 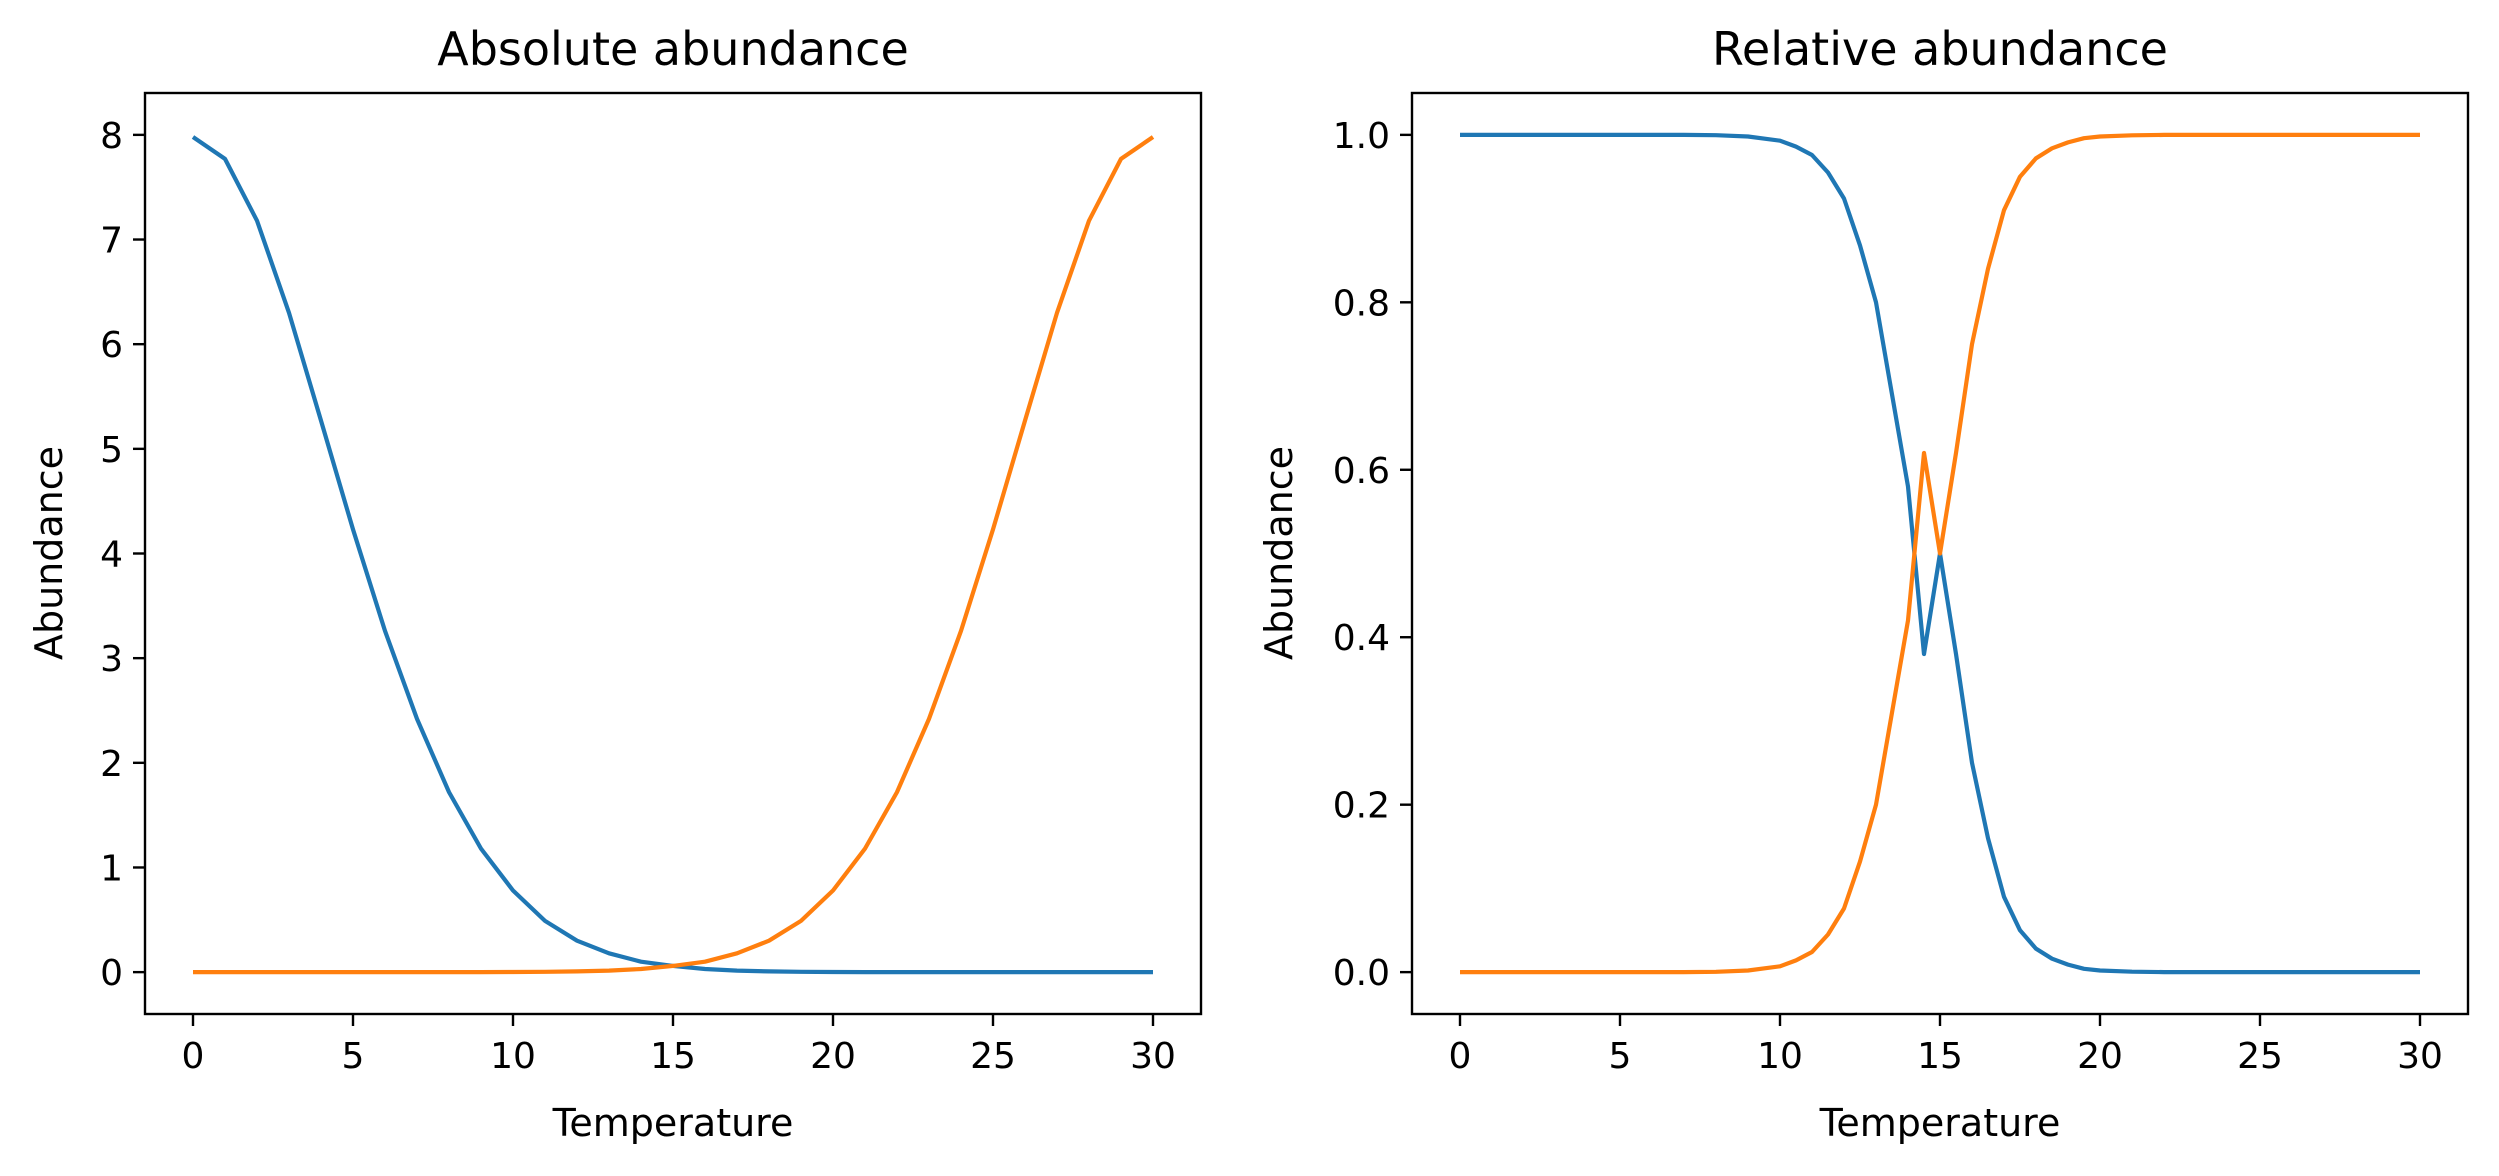 What do you see at coordinates (1372, 555) in the screenshot?
I see `y-axis-ticks: 0.0 0.2 0.4 0.6 0.8 1.0` at bounding box center [1372, 555].